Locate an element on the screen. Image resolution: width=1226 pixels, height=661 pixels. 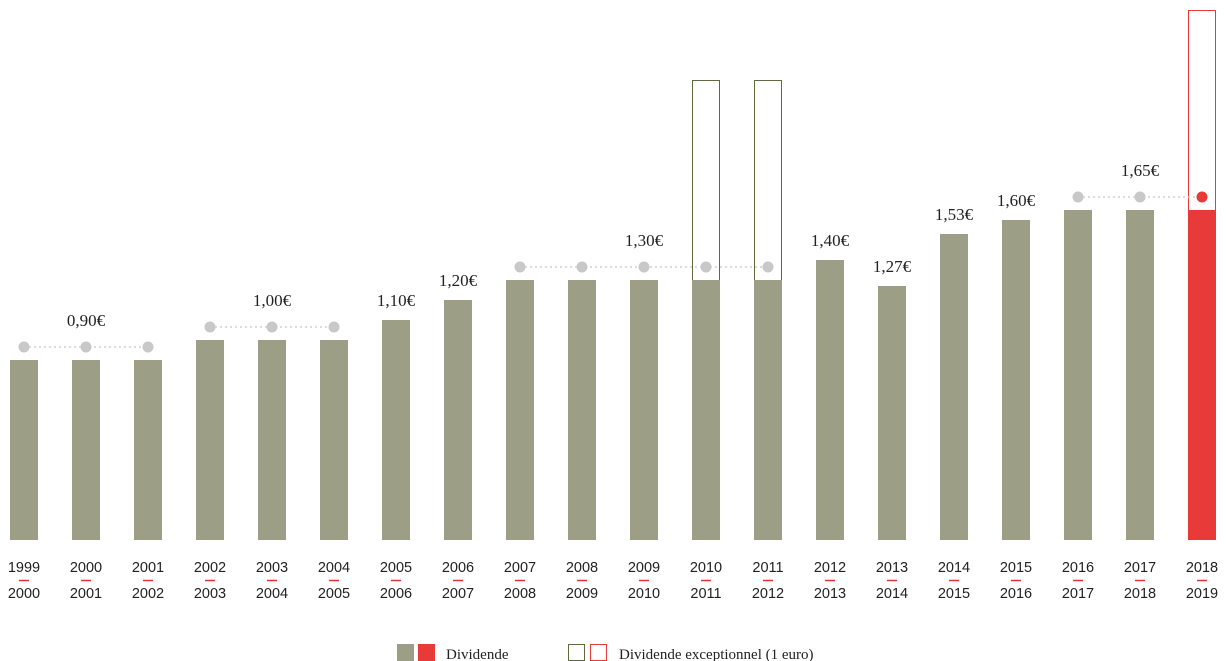
tick-label-top-2012: 2012 is located at coordinates (830, 568).